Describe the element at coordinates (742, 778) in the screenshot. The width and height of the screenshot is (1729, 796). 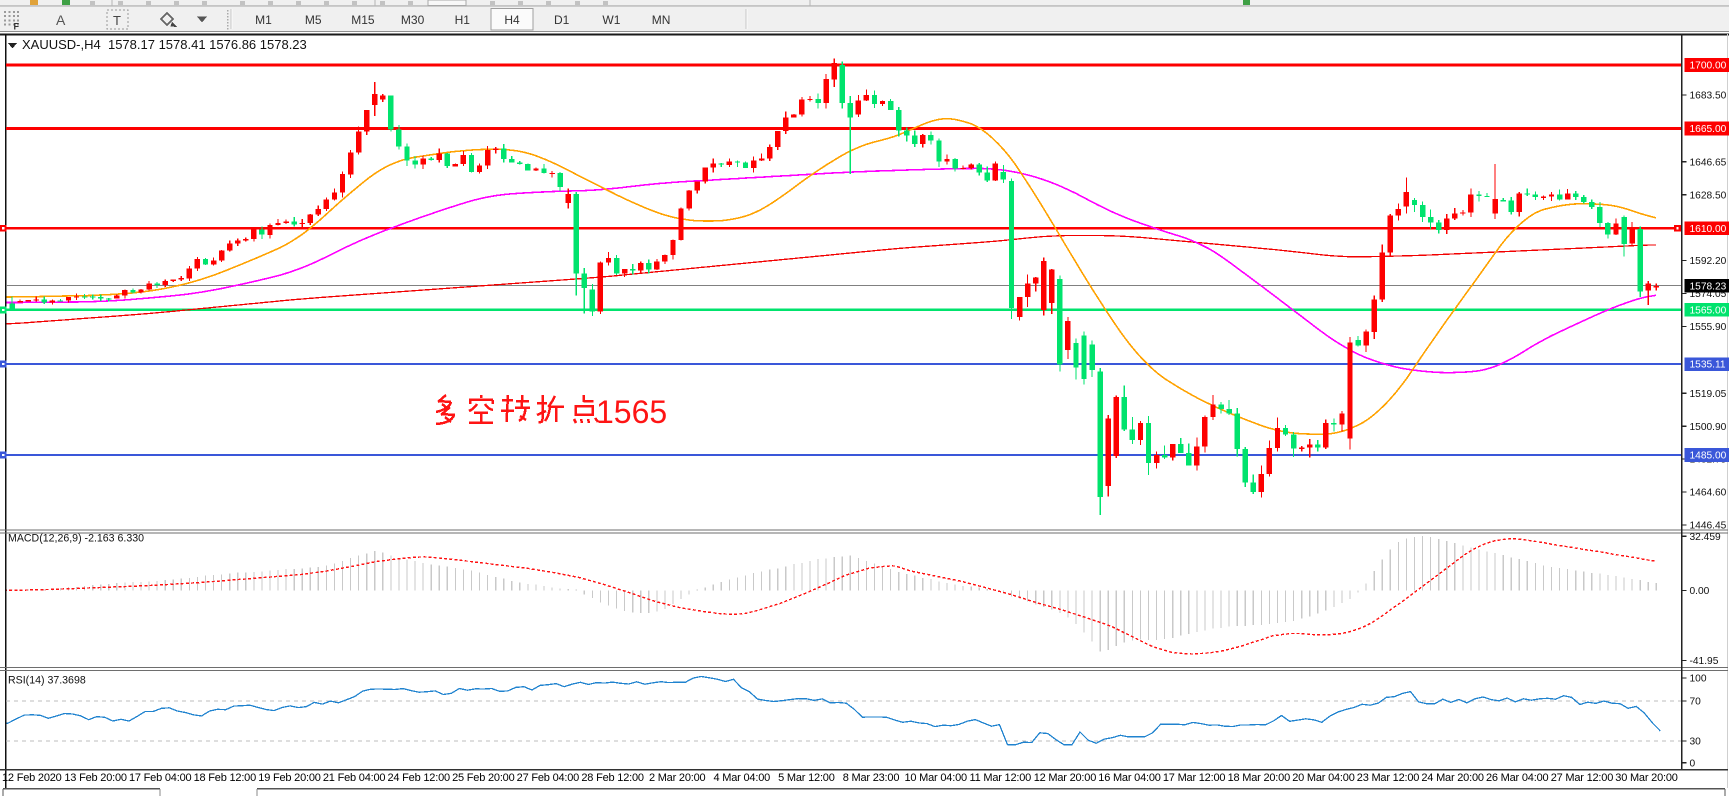
I see `svg-text: 4 Mar 04:00` at that location.